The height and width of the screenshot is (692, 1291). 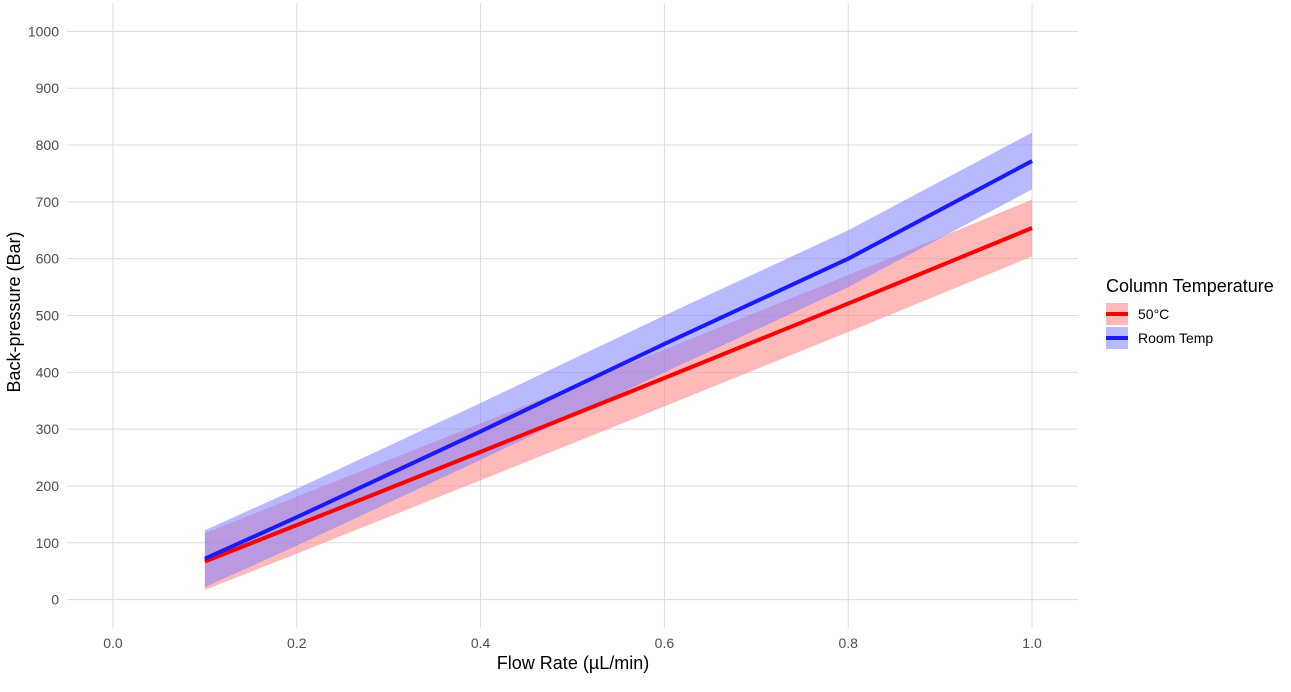 What do you see at coordinates (1153, 314) in the screenshot?
I see `legend-label: 50°C` at bounding box center [1153, 314].